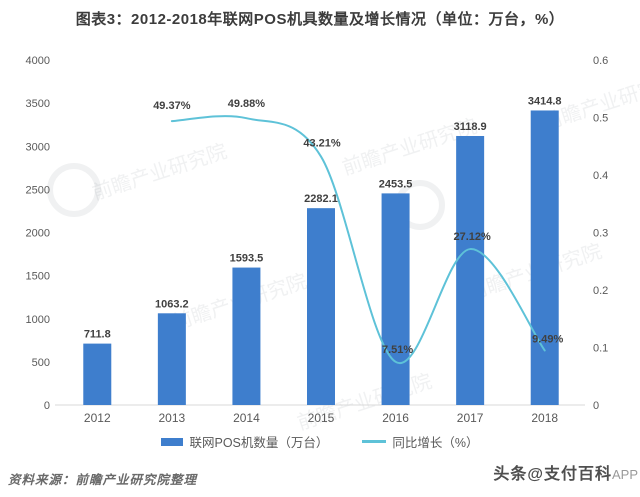 The height and width of the screenshot is (497, 640). Describe the element at coordinates (472, 237) in the screenshot. I see `line-label-2017: 27.12%` at that location.